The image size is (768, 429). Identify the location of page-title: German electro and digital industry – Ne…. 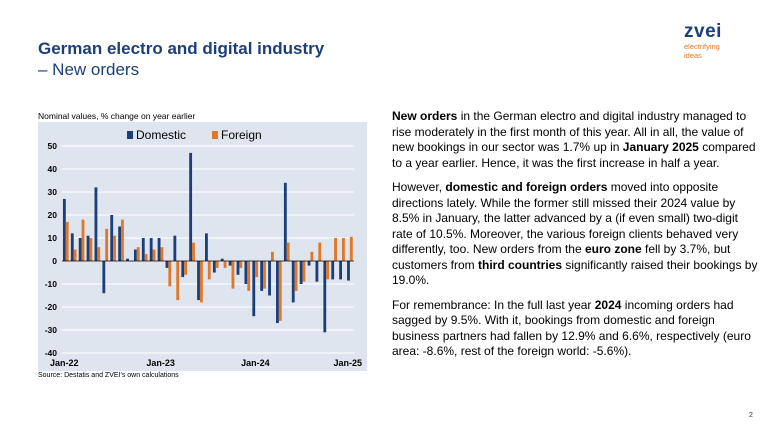
(181, 59).